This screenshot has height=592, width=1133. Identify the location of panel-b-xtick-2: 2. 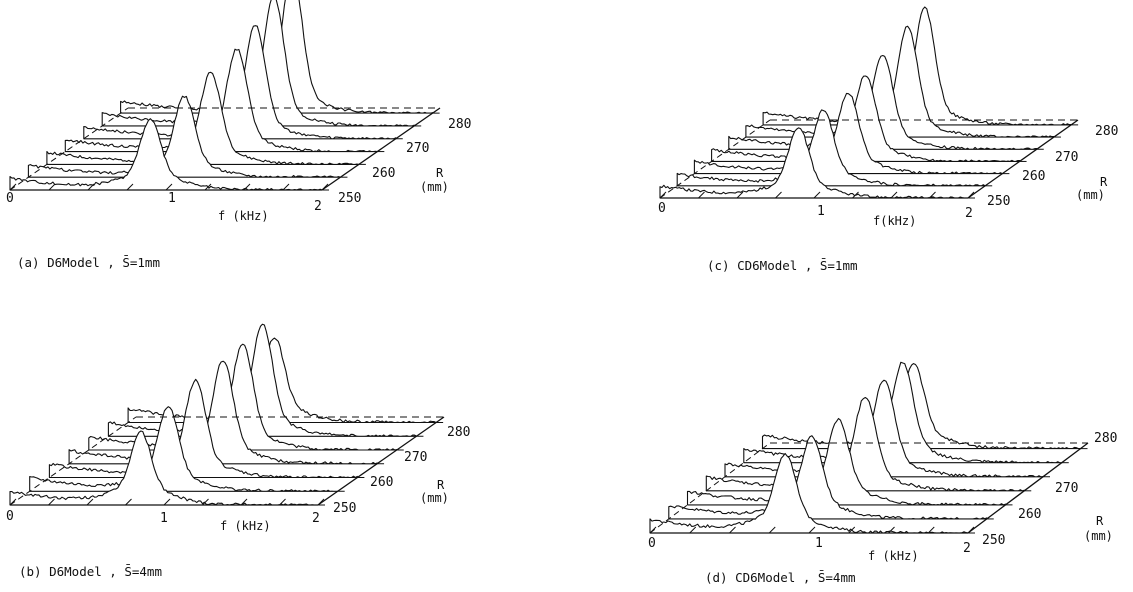
(316, 518).